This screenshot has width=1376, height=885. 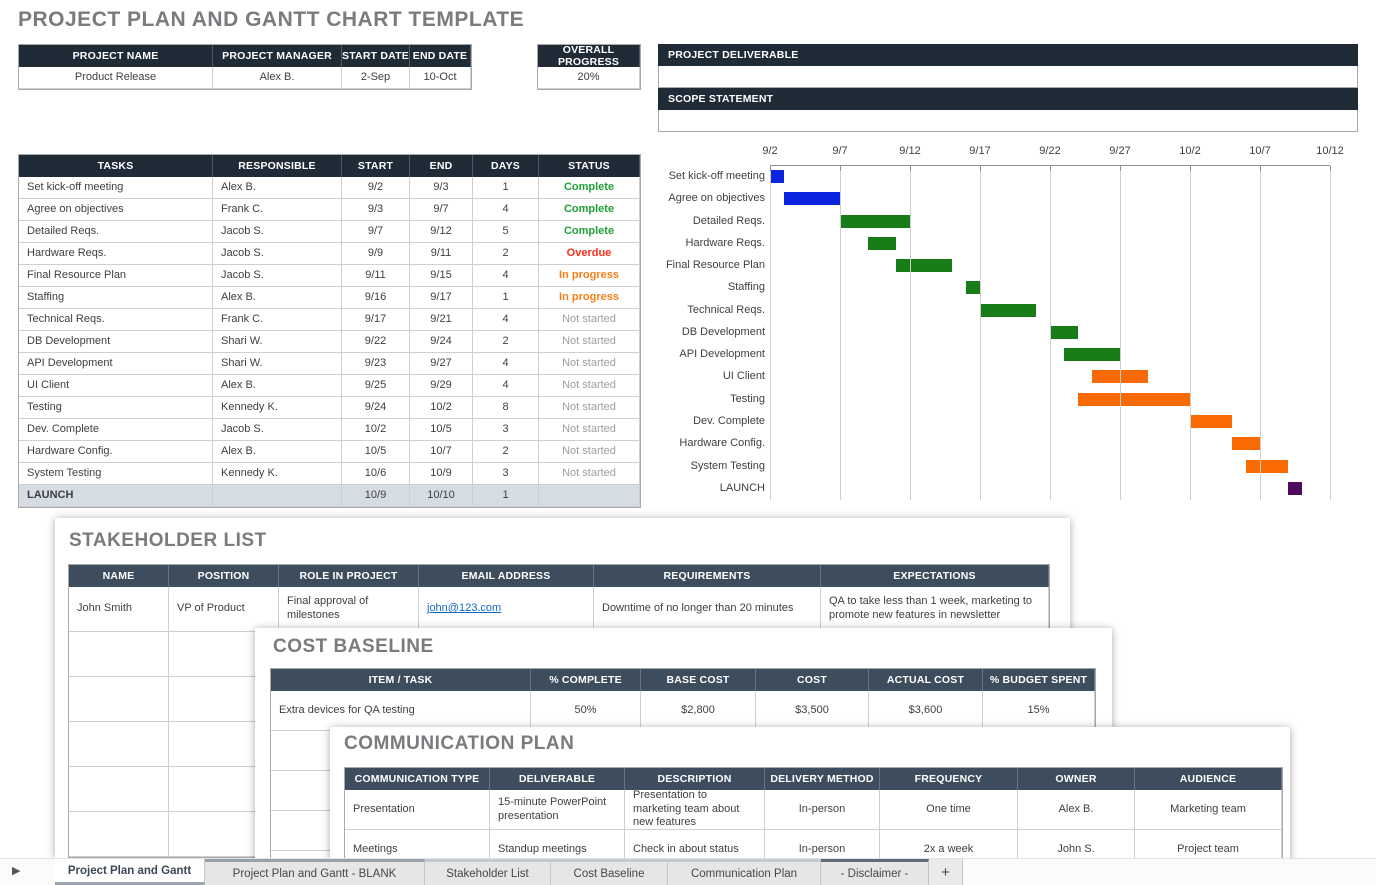 I want to click on project-info-cell: 10-Oct, so click(x=440, y=78).